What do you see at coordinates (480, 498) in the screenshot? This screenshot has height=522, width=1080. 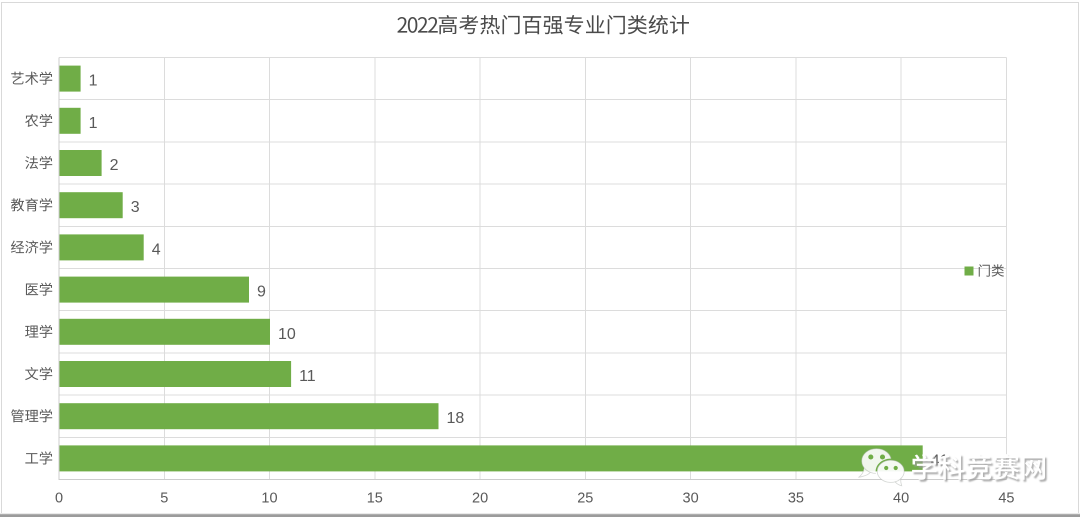 I see `svg-text: 20` at bounding box center [480, 498].